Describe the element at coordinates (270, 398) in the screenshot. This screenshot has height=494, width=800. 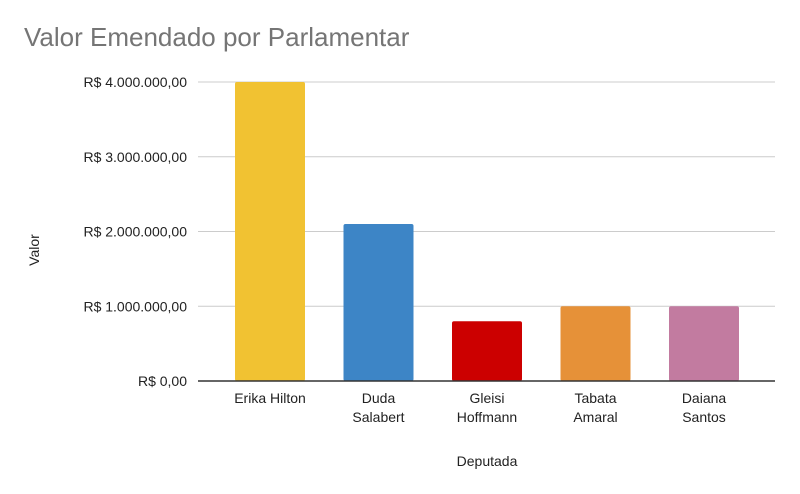
I see `x-category-label: Erika Hilton` at that location.